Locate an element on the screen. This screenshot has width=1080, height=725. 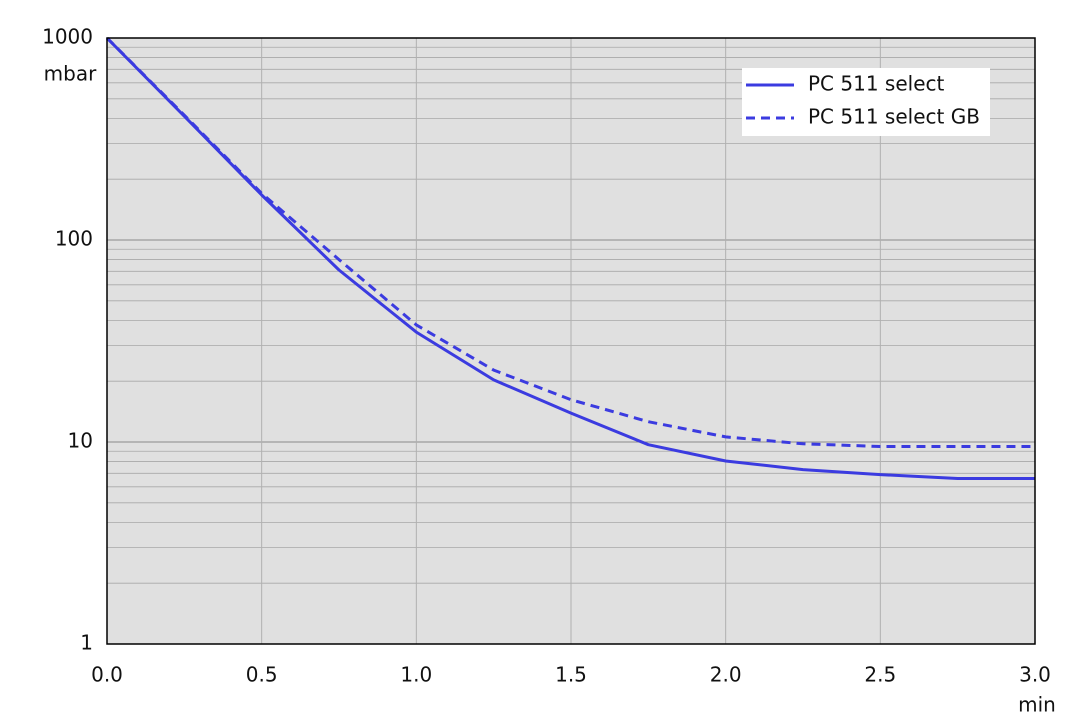
legend-label: PC 511 select is located at coordinates (876, 84).